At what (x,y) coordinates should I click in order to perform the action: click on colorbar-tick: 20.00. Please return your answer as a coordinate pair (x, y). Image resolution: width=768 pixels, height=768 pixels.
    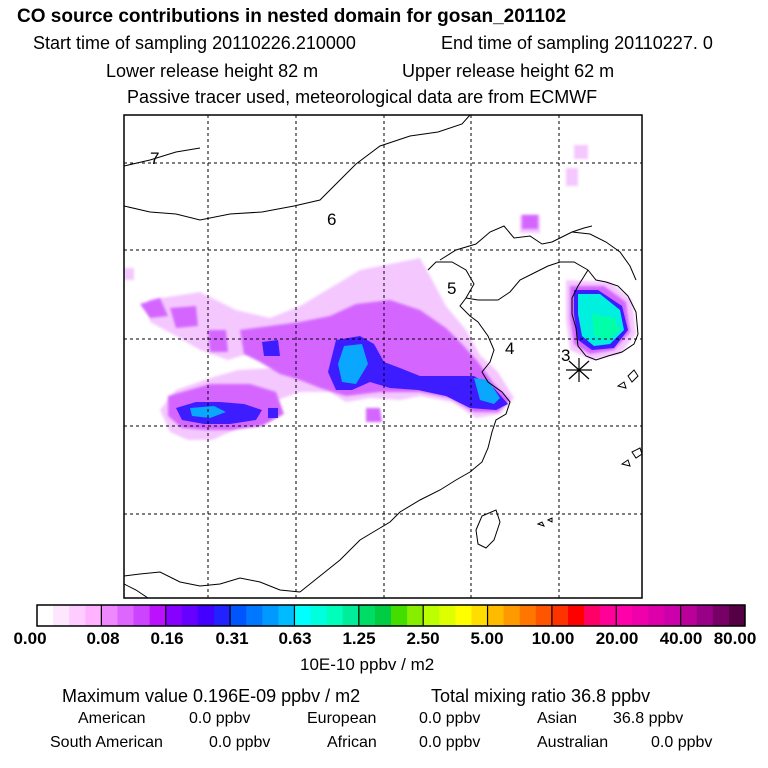
    Looking at the image, I should click on (617, 638).